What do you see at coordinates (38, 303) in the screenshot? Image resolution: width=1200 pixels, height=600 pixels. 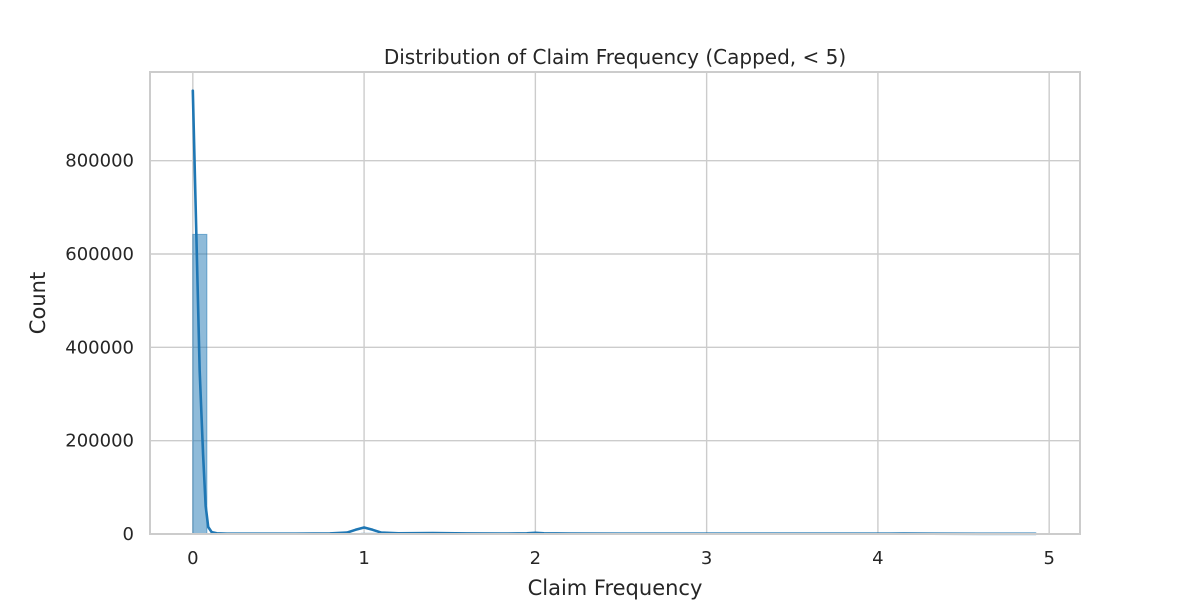 I see `y-axis-label: Count` at bounding box center [38, 303].